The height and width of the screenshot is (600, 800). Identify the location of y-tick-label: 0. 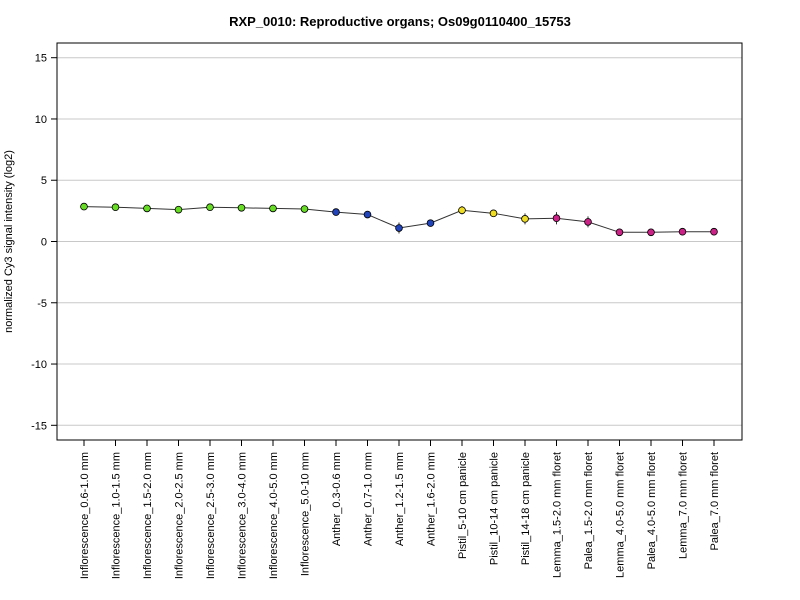
(44, 243).